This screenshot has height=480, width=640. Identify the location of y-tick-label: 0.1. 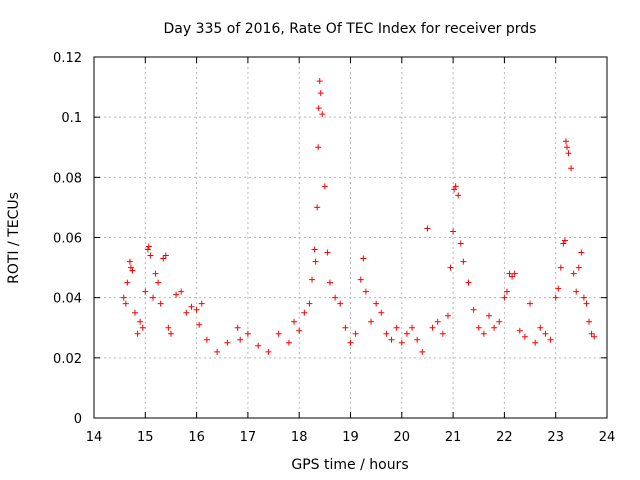
(71, 118).